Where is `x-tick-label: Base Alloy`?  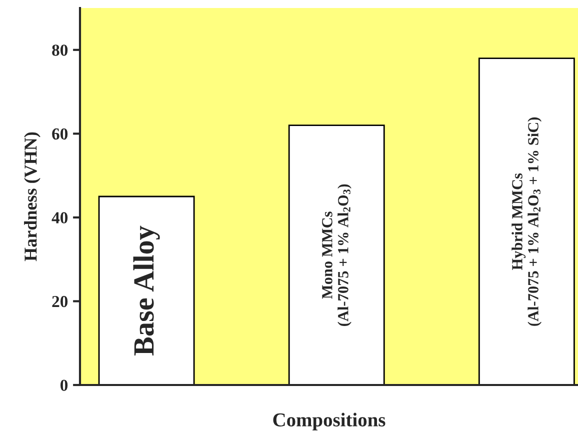
x-tick-label: Base Alloy is located at coordinates (146, 291).